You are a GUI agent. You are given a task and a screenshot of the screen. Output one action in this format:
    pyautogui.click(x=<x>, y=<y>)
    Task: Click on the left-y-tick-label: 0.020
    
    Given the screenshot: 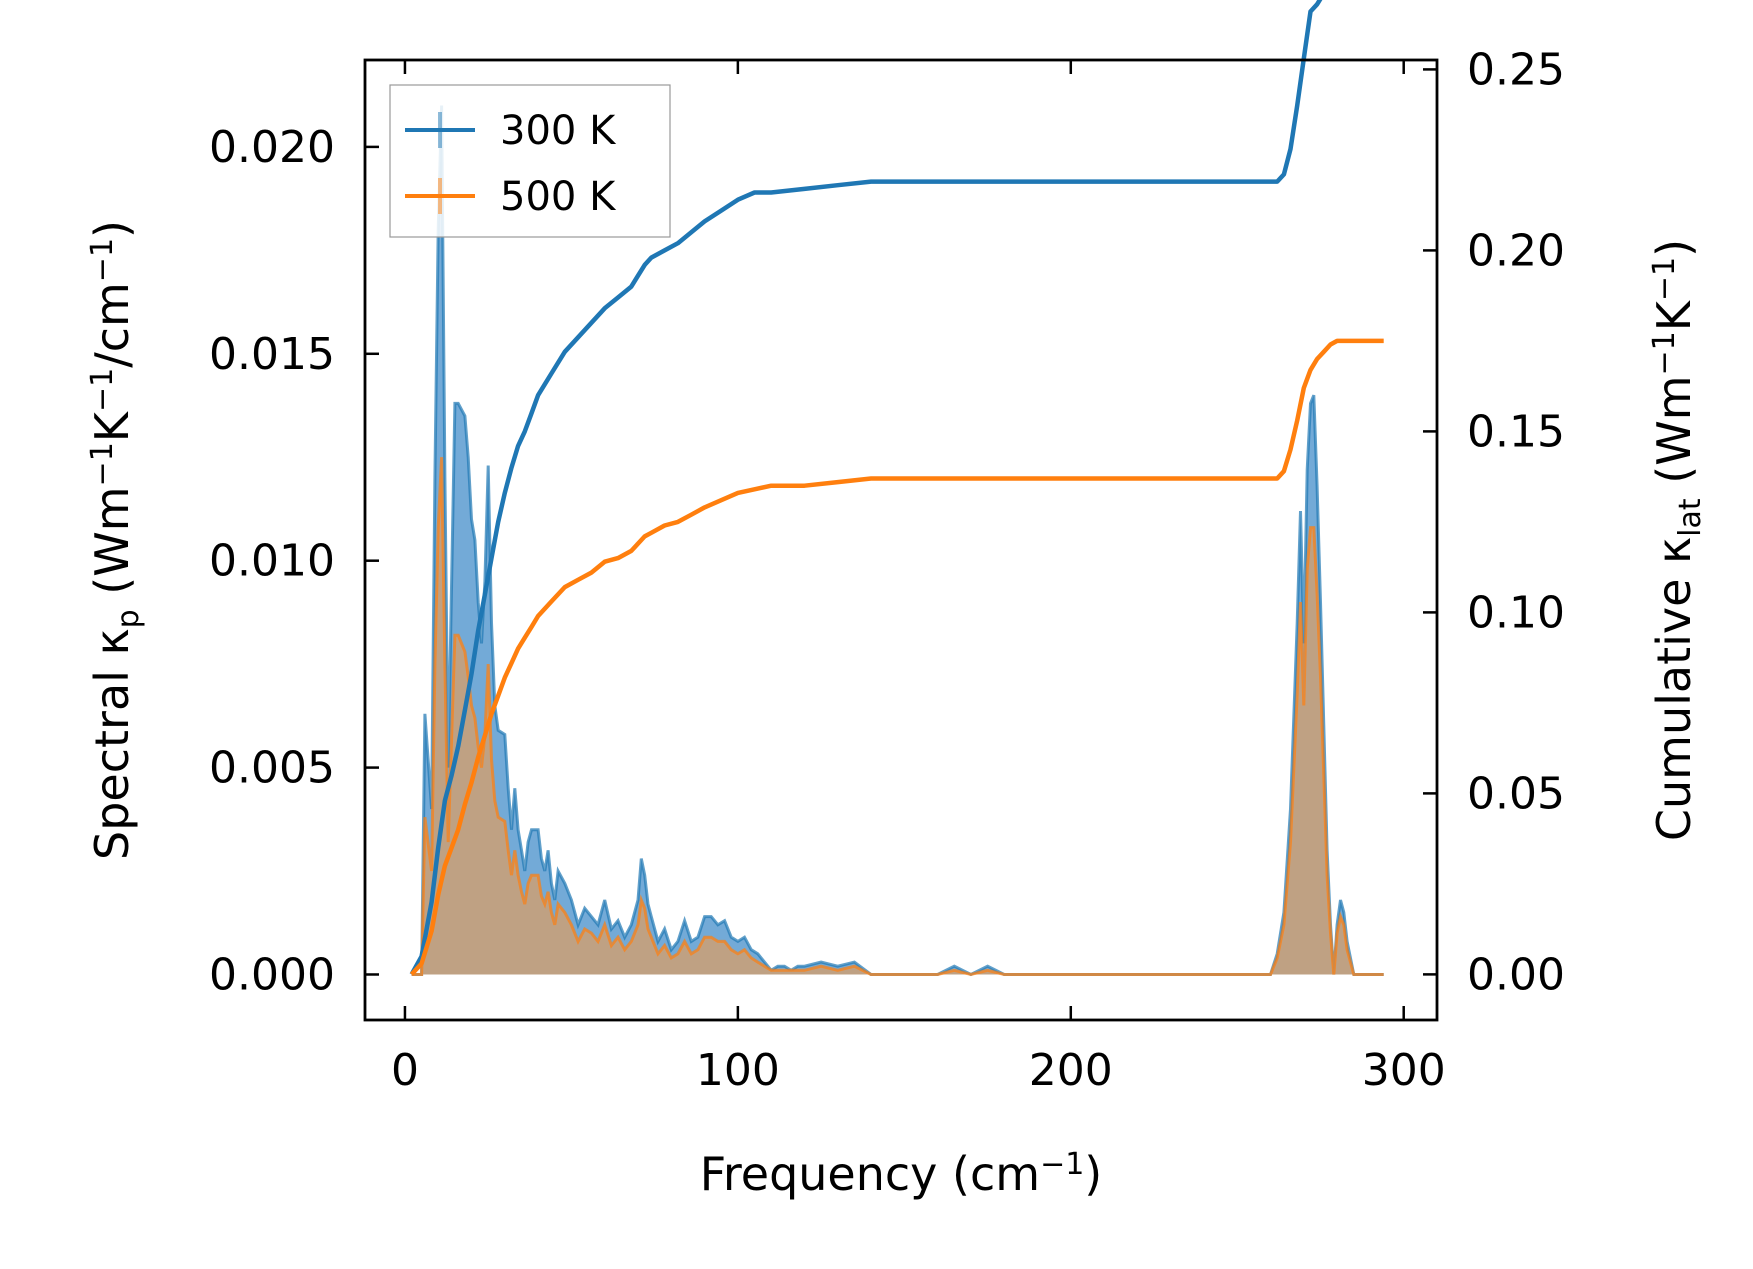 What is the action you would take?
    pyautogui.click(x=272, y=147)
    